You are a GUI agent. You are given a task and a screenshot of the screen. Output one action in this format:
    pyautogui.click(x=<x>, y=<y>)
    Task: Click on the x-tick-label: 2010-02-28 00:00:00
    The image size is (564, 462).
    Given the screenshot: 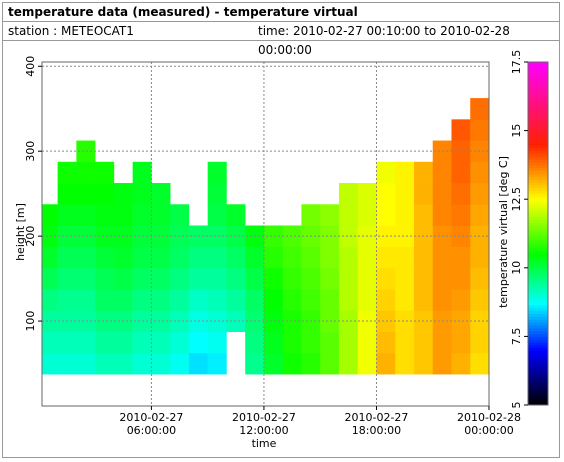 What is the action you would take?
    pyautogui.click(x=489, y=424)
    